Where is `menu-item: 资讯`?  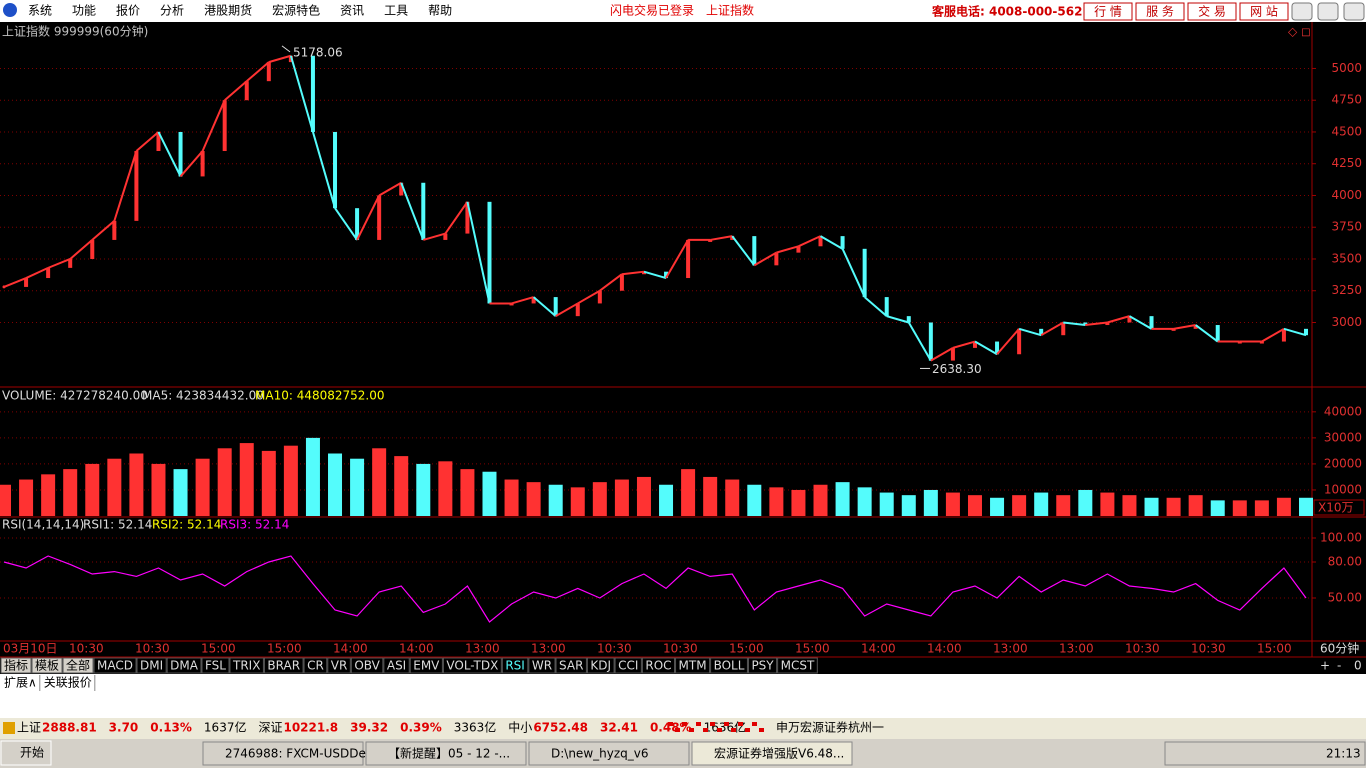
menu-item: 资讯 is located at coordinates (352, 11).